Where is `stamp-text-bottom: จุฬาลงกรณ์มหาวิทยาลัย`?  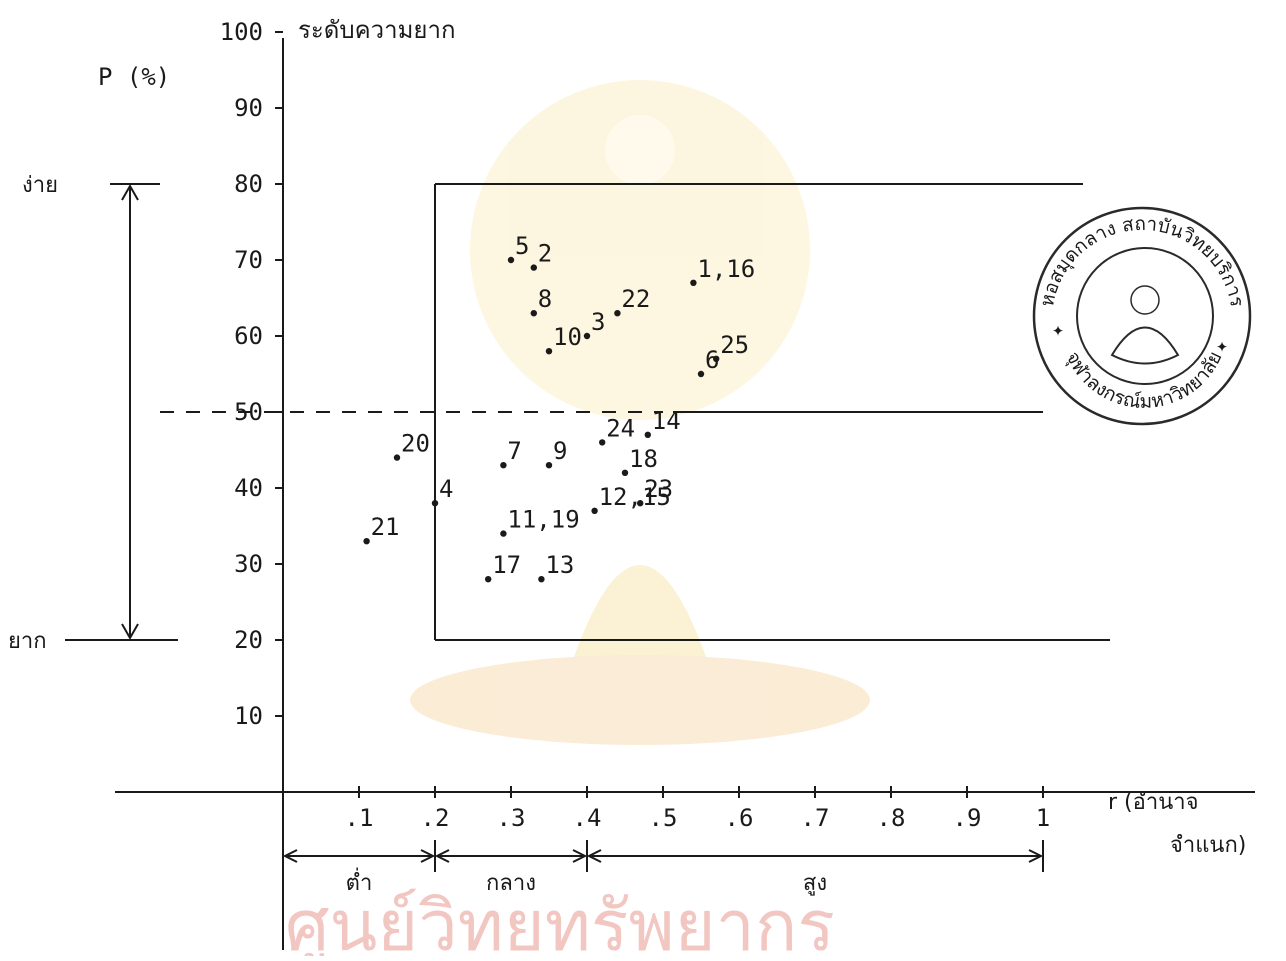 stamp-text-bottom: จุฬาลงกรณ์มหาวิทยาลัย is located at coordinates (1144, 380).